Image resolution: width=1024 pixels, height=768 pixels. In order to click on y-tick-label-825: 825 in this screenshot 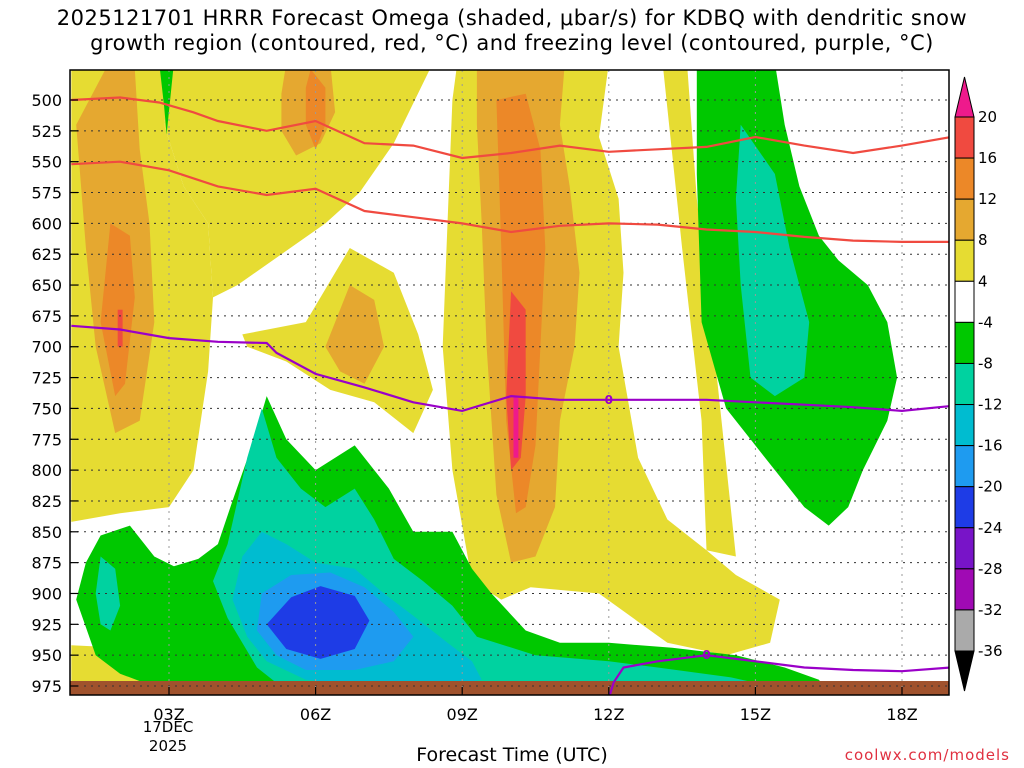, I will do `click(46, 501)`.